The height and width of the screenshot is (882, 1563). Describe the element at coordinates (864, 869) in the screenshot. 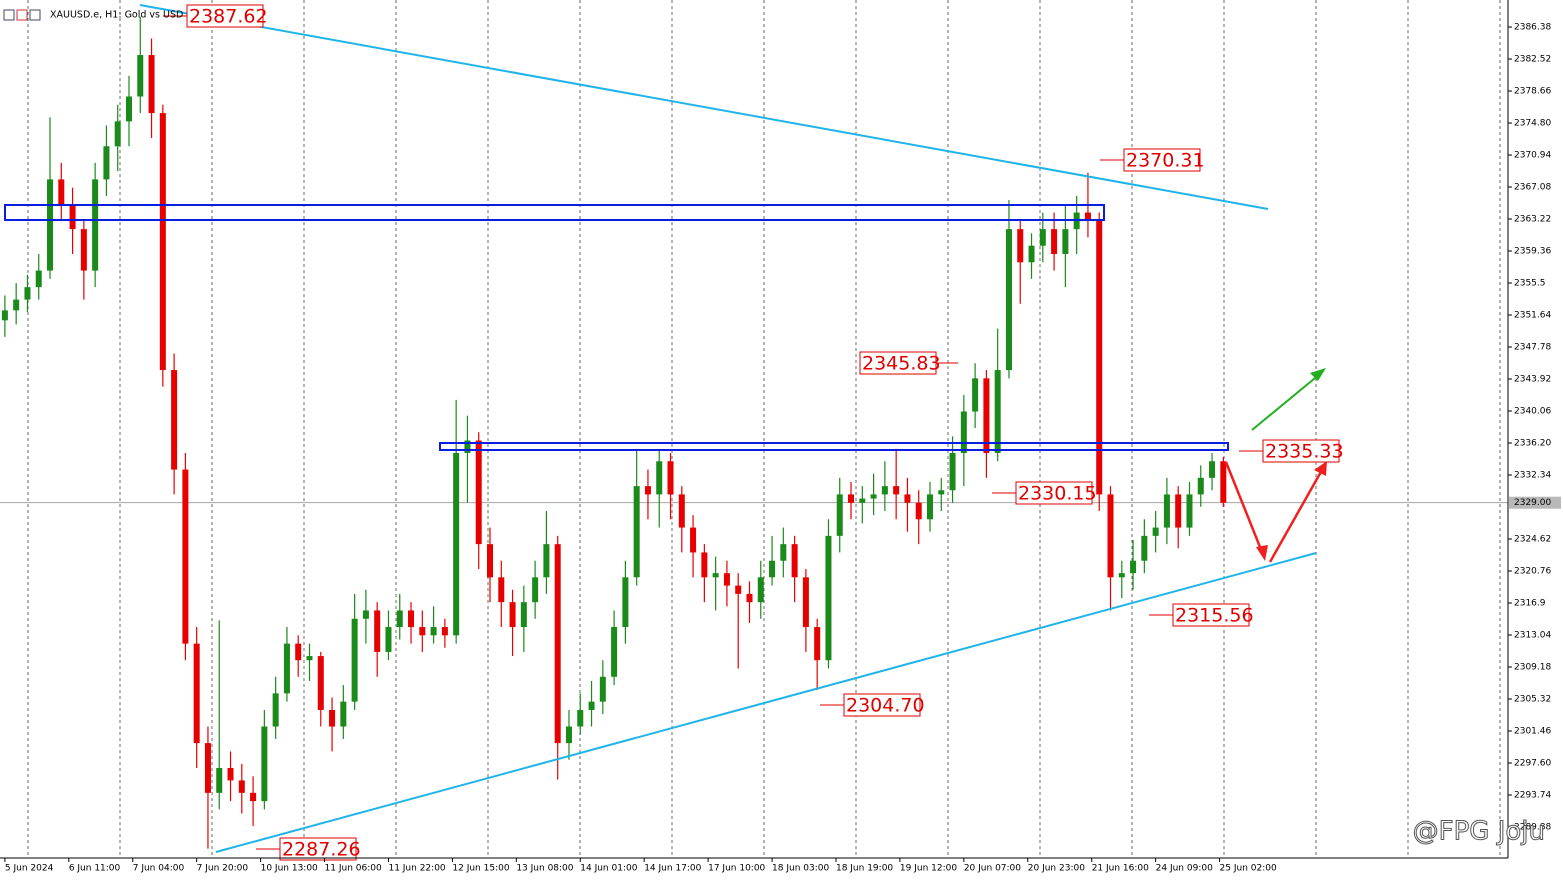

I see `x-tick-label: 18 Jun 19:00` at that location.